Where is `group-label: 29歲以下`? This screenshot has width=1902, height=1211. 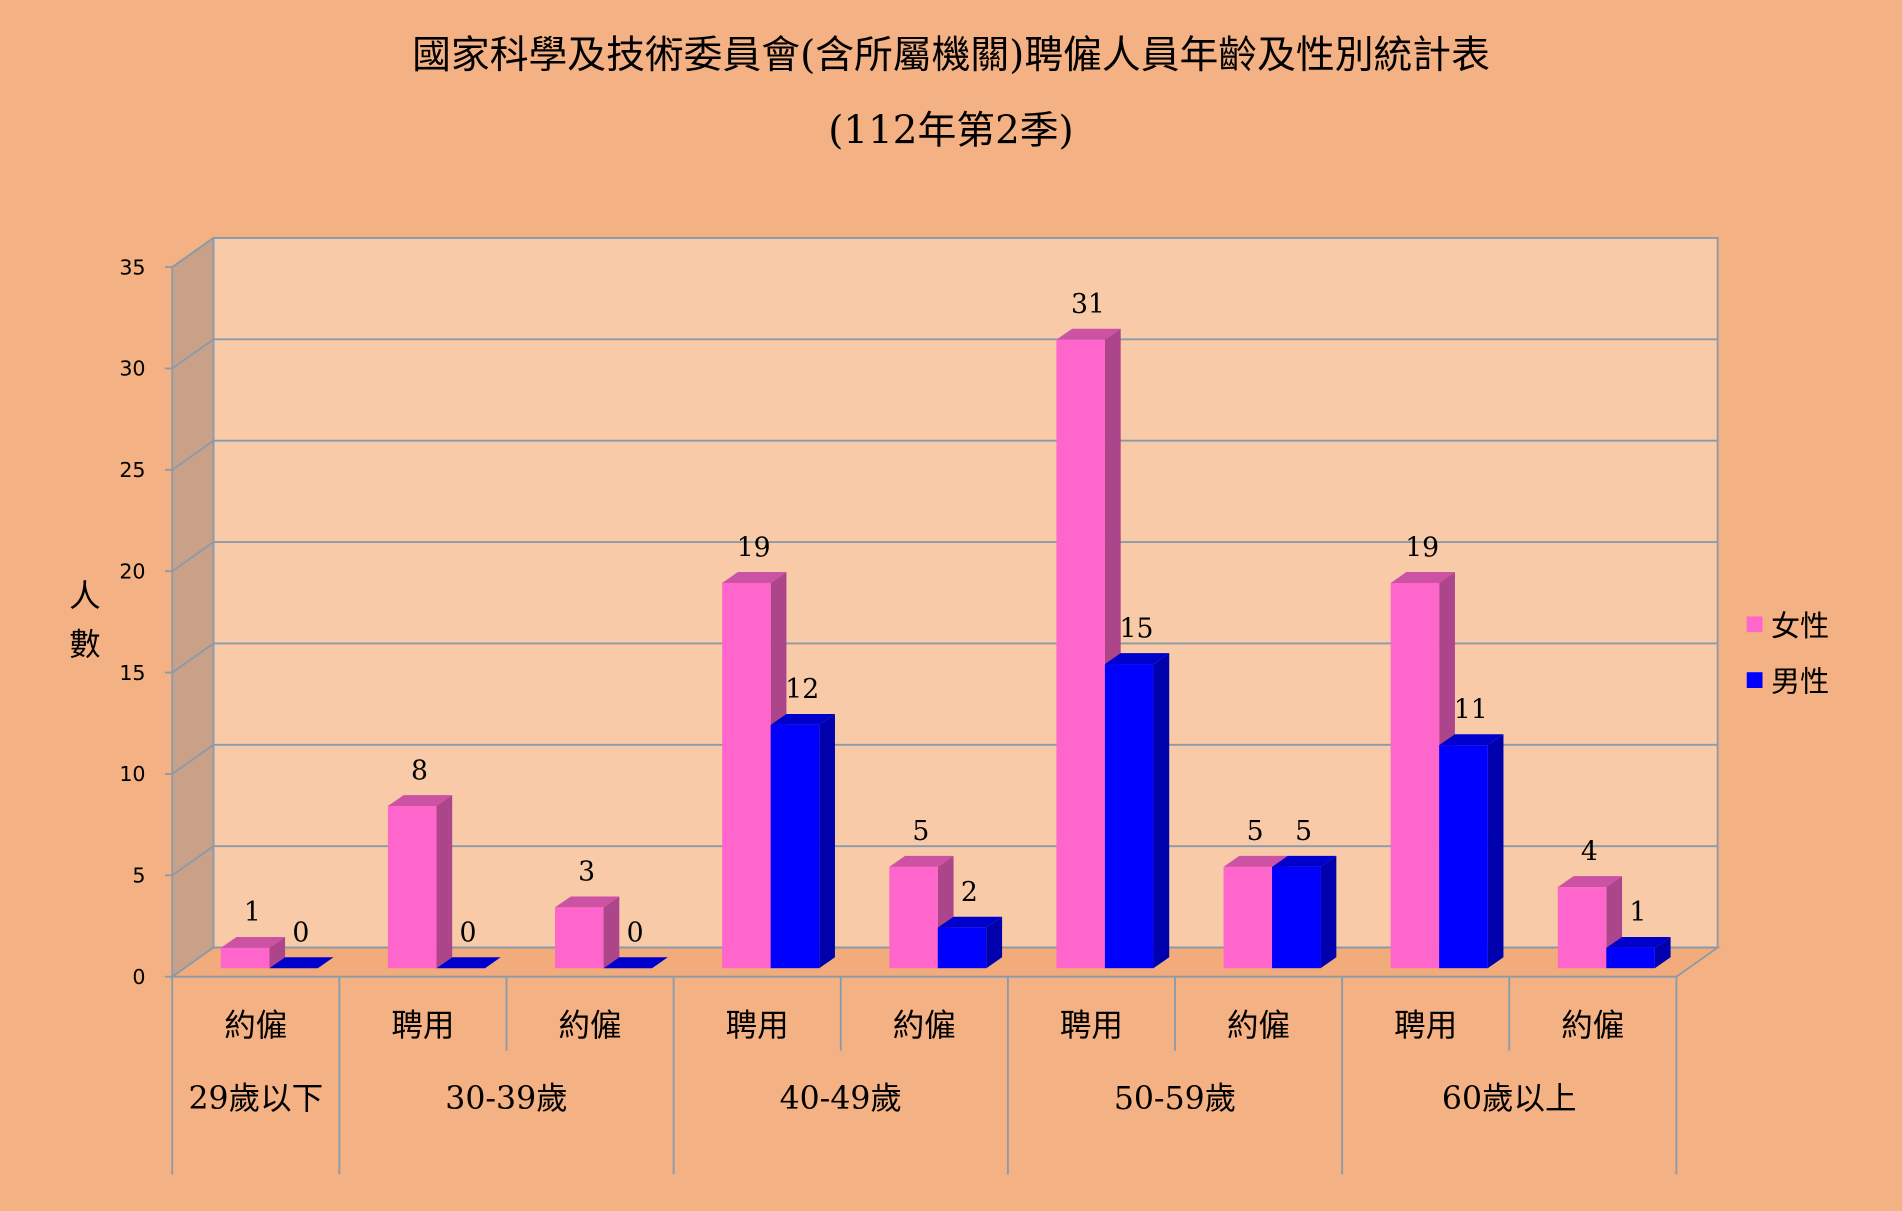 group-label: 29歲以下 is located at coordinates (255, 1099).